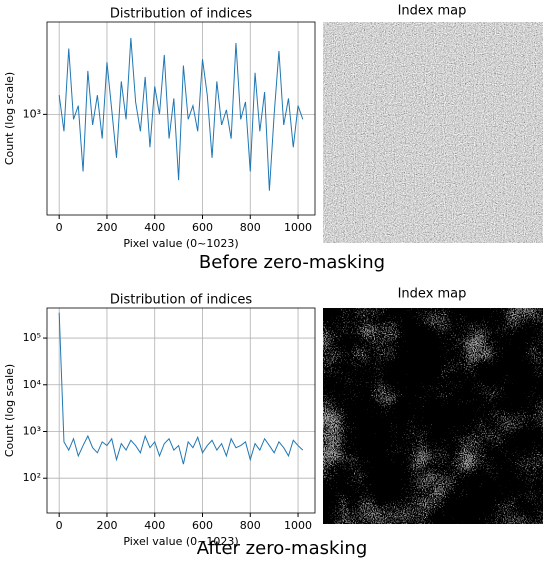 The width and height of the screenshot is (550, 565). Describe the element at coordinates (32, 384) in the screenshot. I see `y-tick-label: 10⁴` at that location.